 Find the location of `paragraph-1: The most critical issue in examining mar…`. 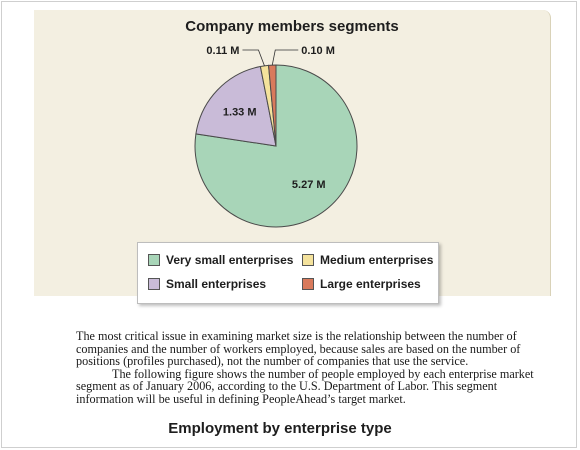

paragraph-1: The most critical issue in examining mar… is located at coordinates (298, 349).